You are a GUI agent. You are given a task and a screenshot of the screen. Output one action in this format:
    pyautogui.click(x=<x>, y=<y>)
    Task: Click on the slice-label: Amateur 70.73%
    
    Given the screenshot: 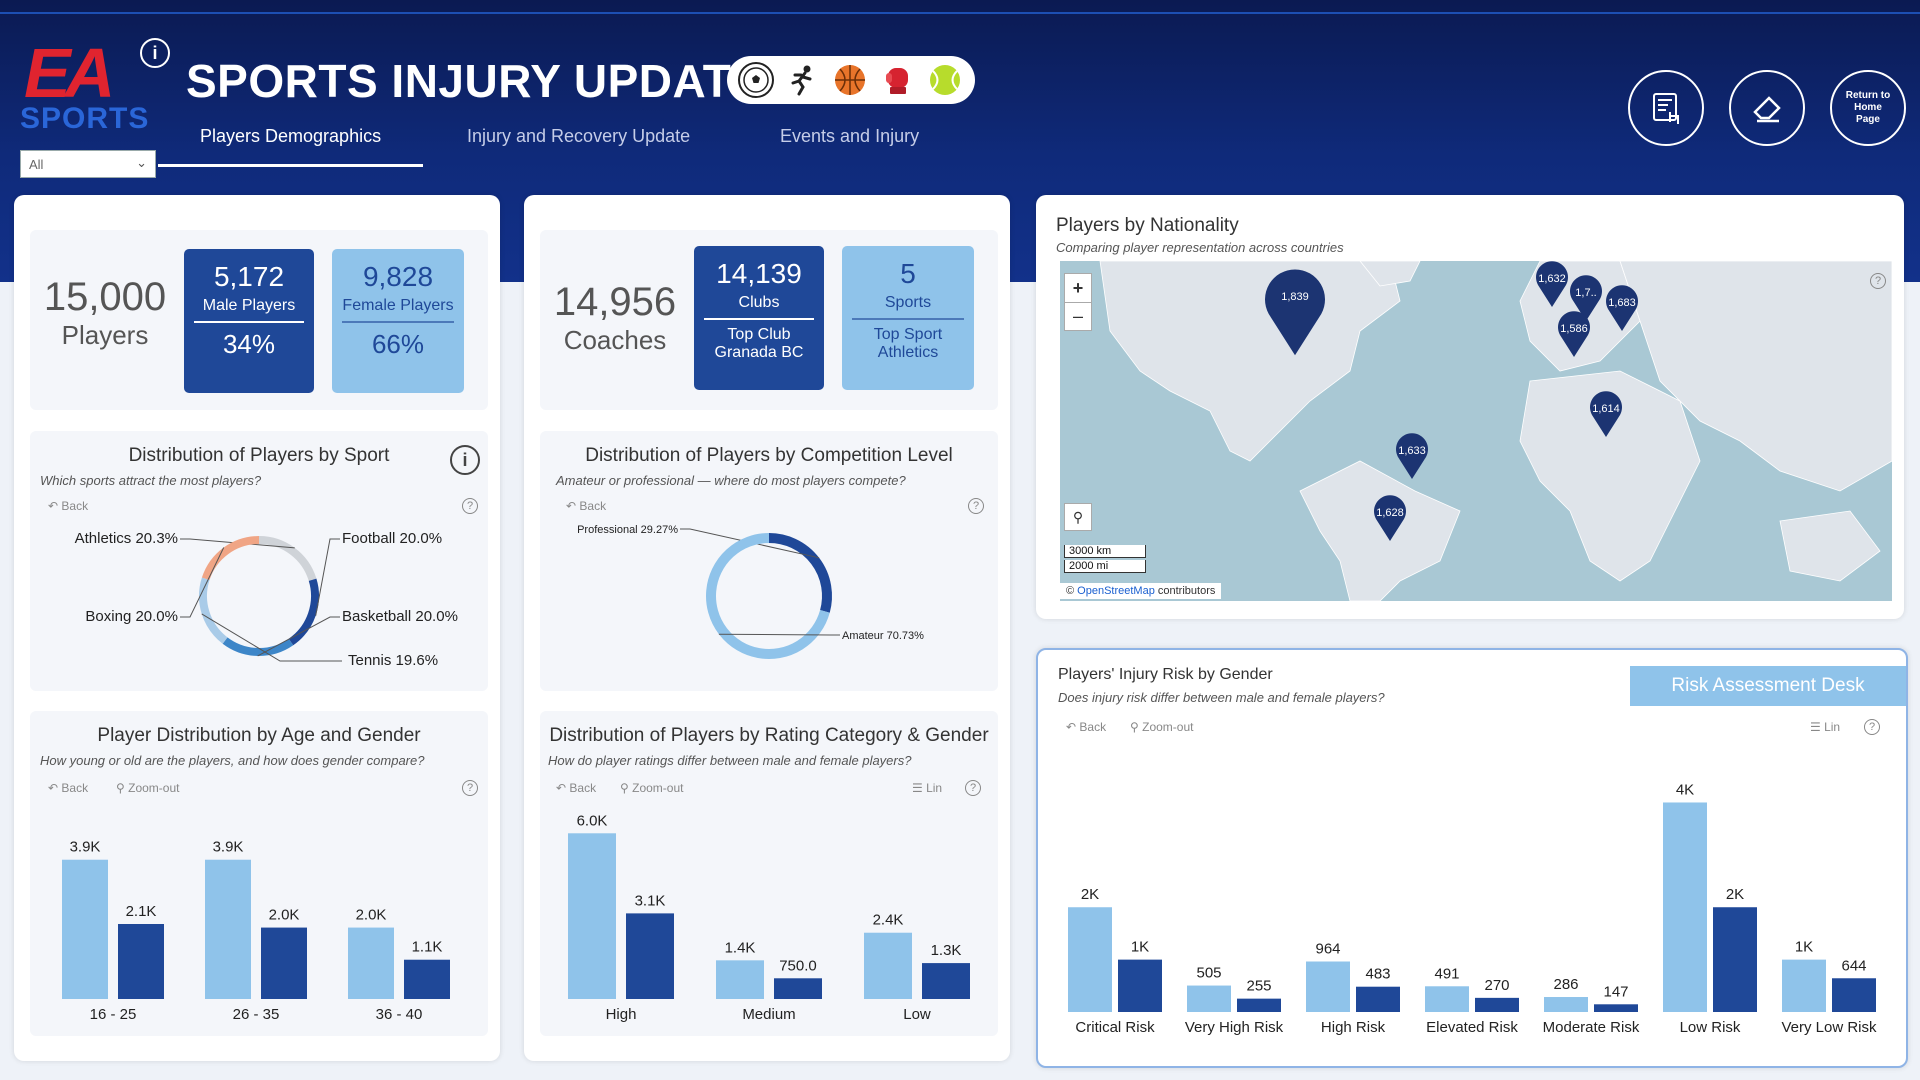 What is the action you would take?
    pyautogui.click(x=883, y=636)
    